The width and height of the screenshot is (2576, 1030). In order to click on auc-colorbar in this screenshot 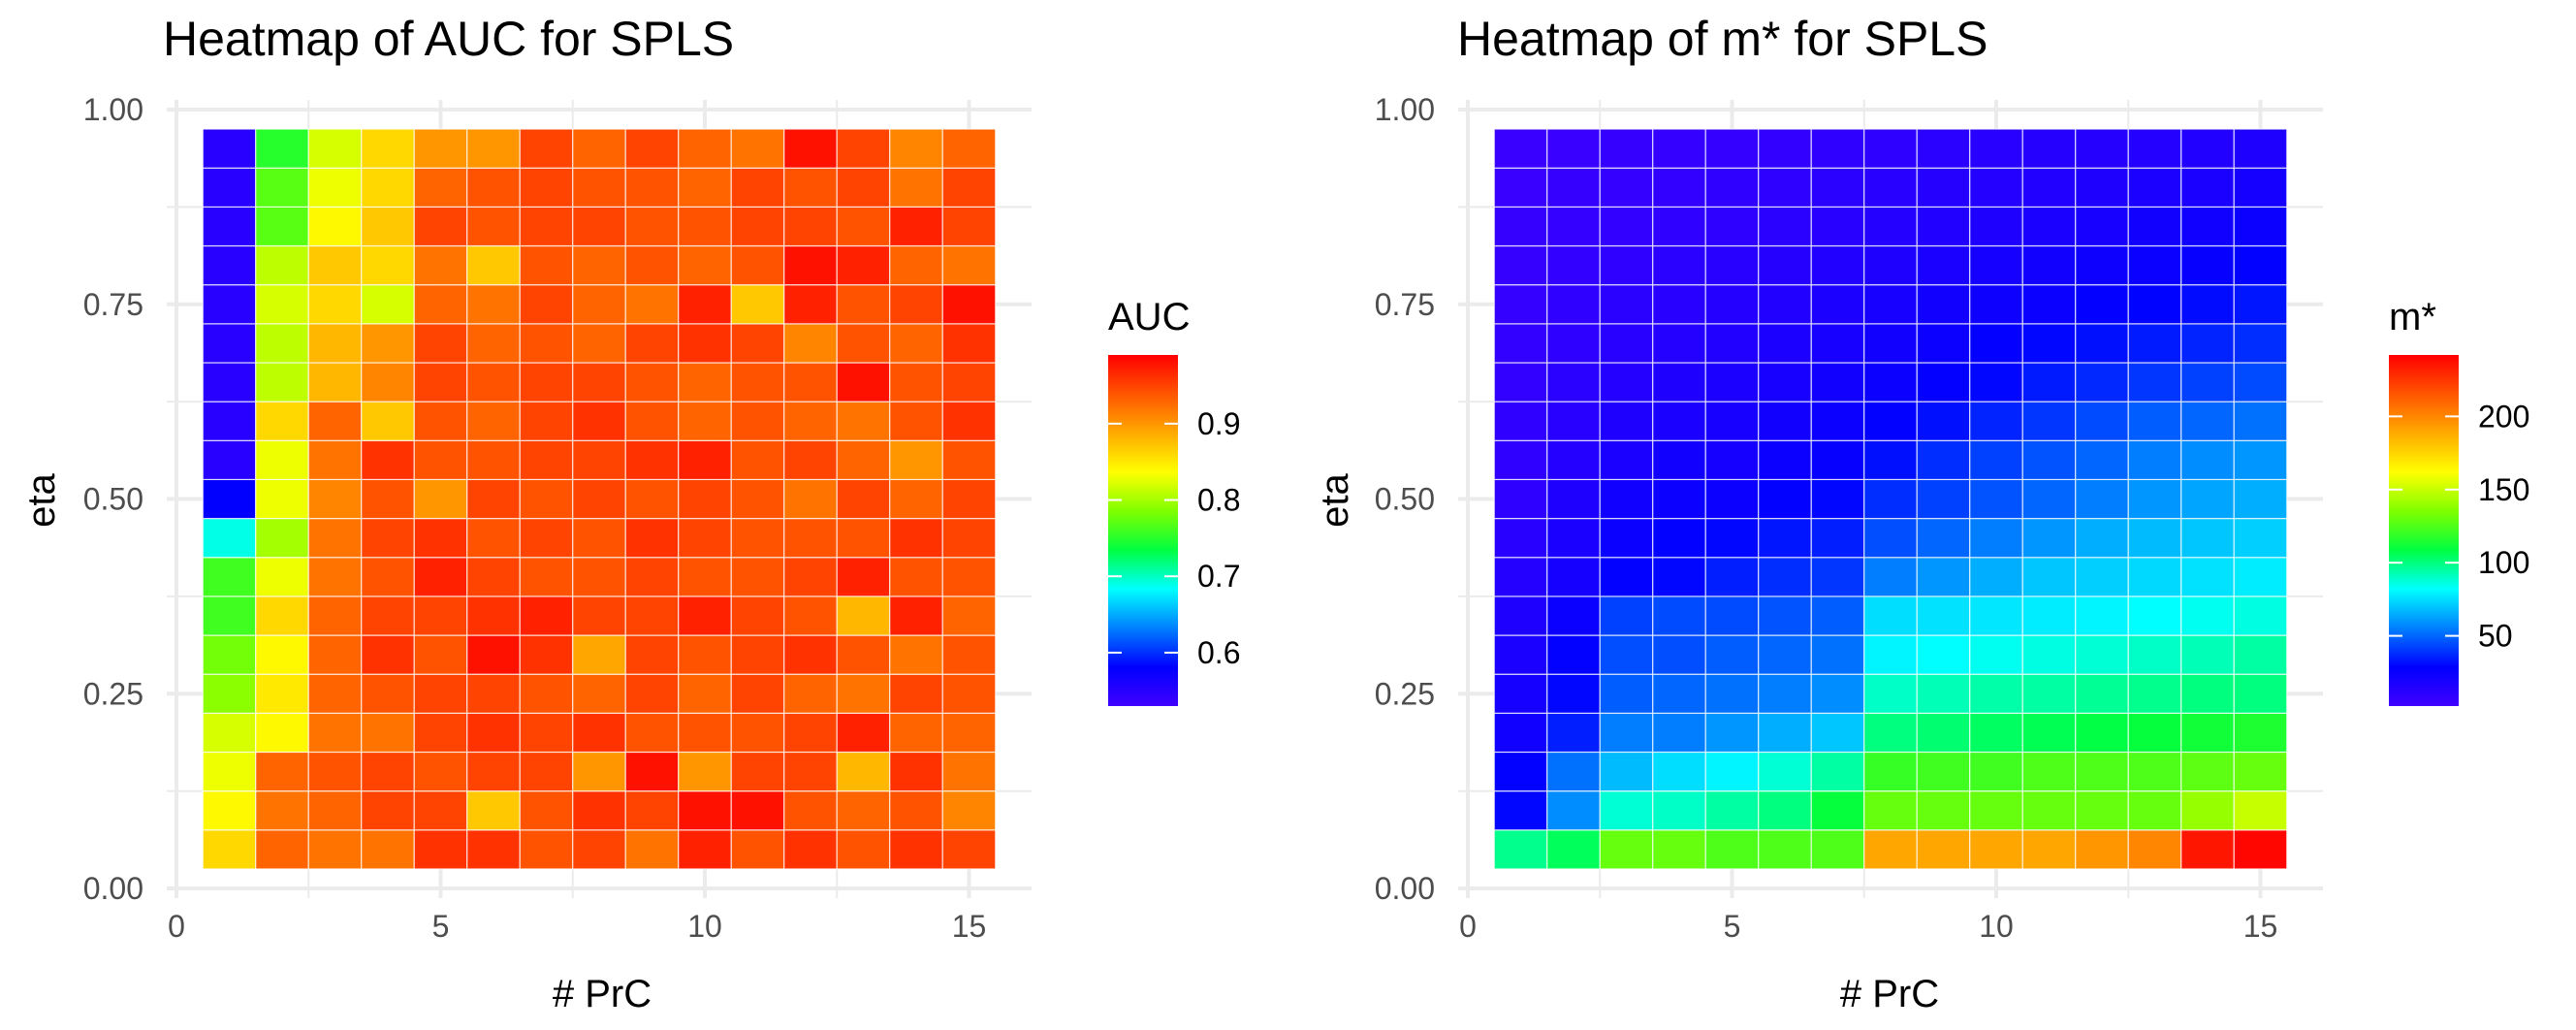, I will do `click(1143, 530)`.